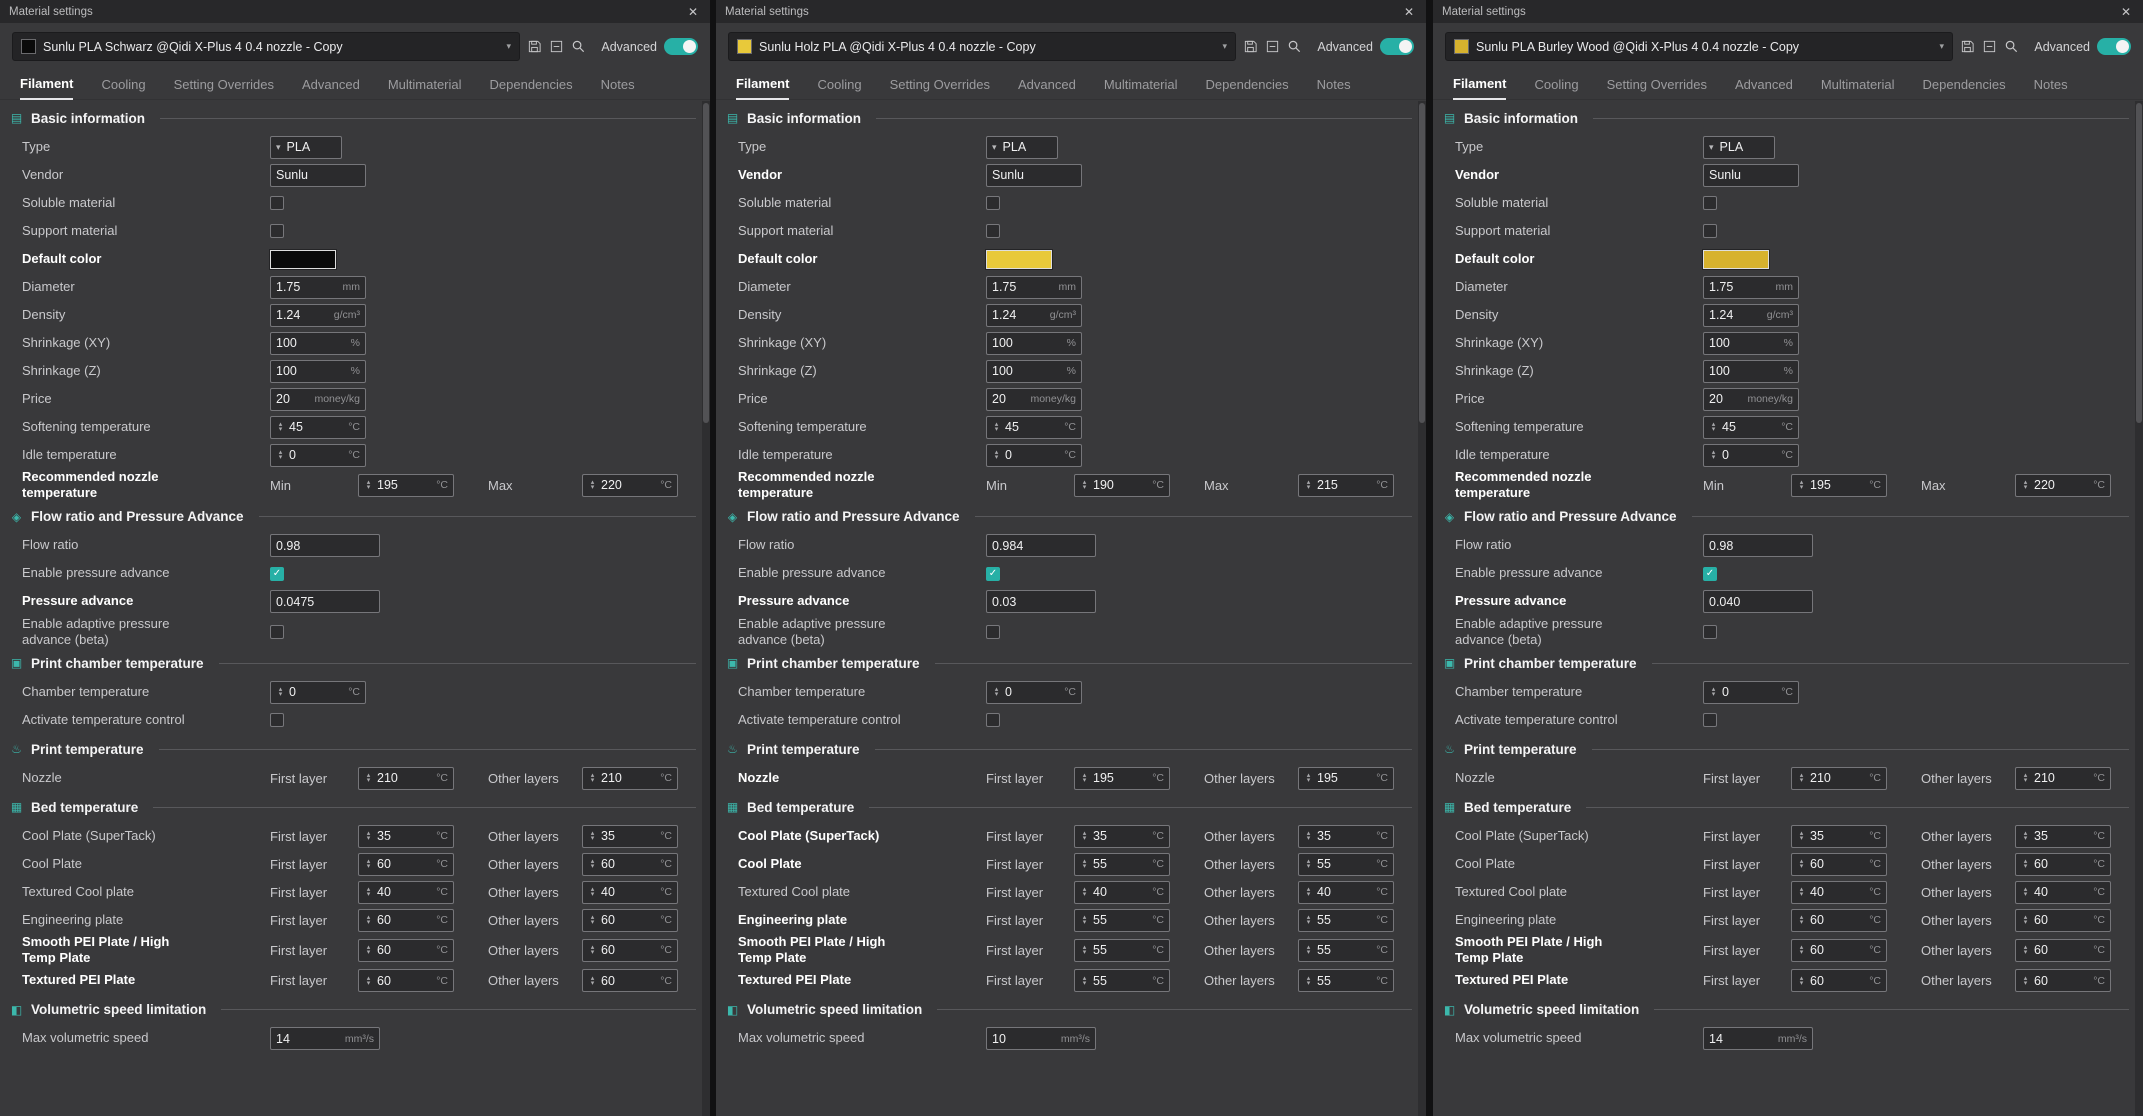  I want to click on delete-preset-button, so click(556, 46).